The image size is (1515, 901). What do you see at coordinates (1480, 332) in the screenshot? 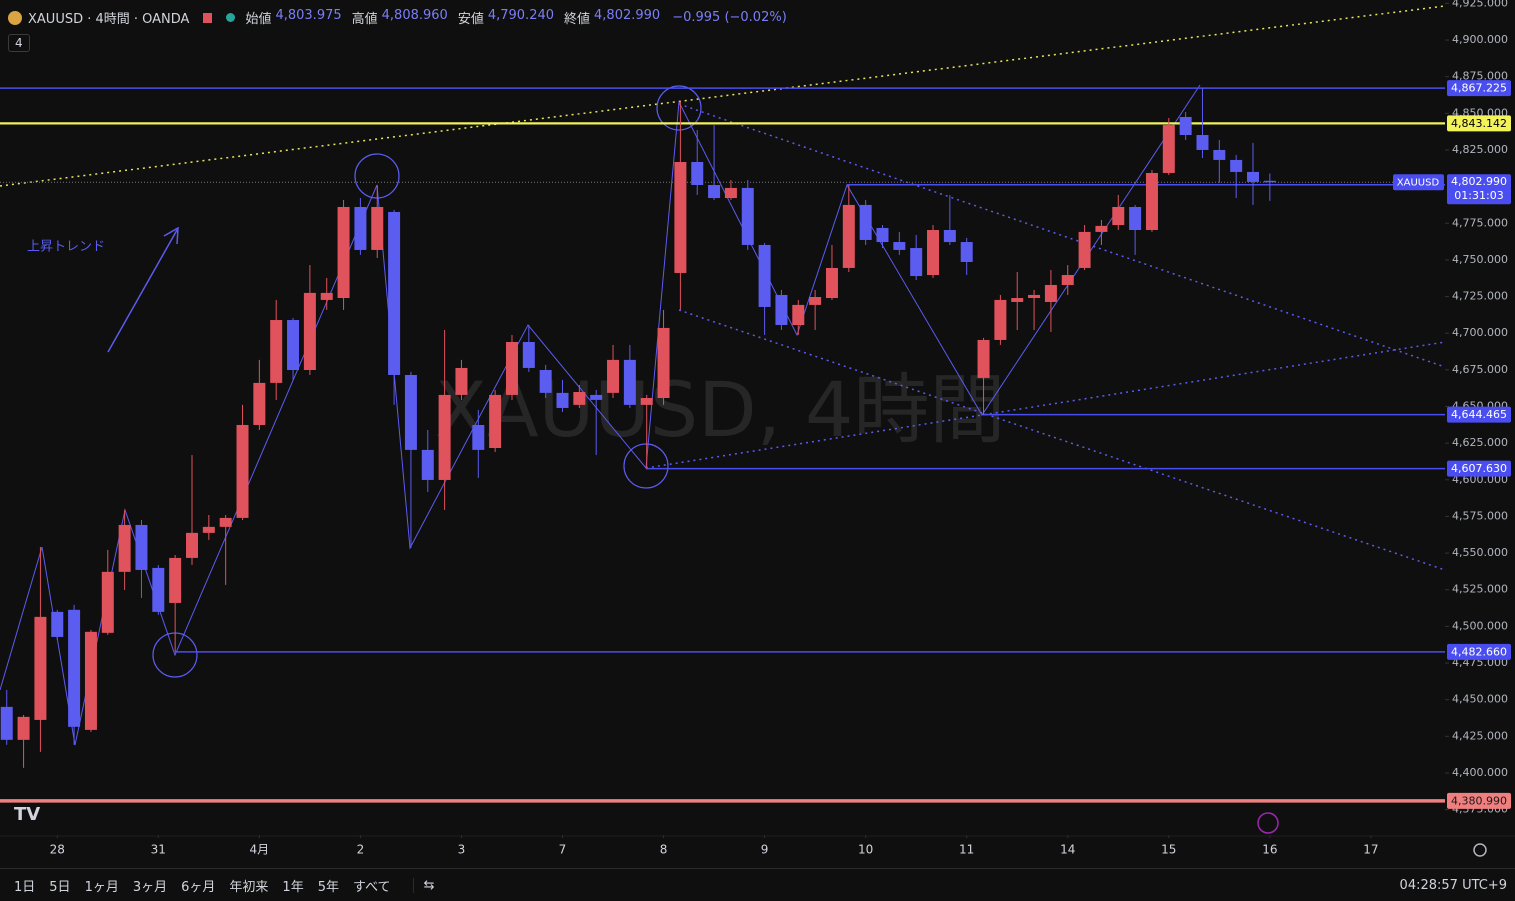
I see `y-tick-label: 4,700.000` at bounding box center [1480, 332].